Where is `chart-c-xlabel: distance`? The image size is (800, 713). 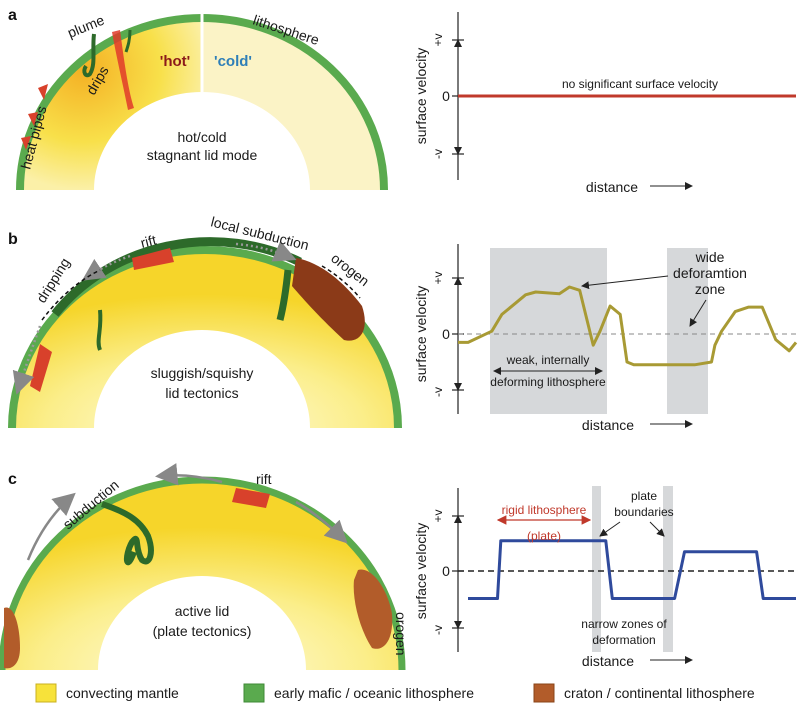 chart-c-xlabel: distance is located at coordinates (608, 661).